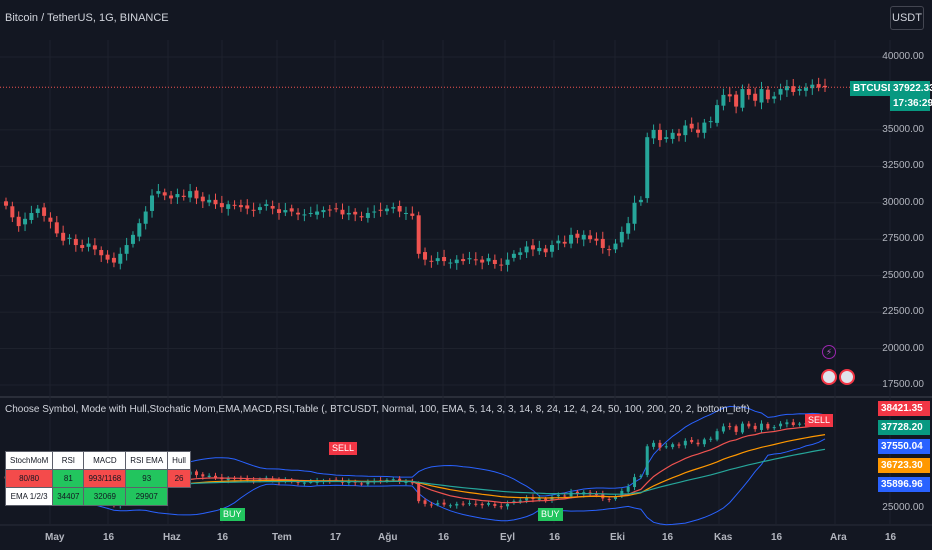 The image size is (932, 550). Describe the element at coordinates (179, 478) in the screenshot. I see `table-cell: 26` at that location.